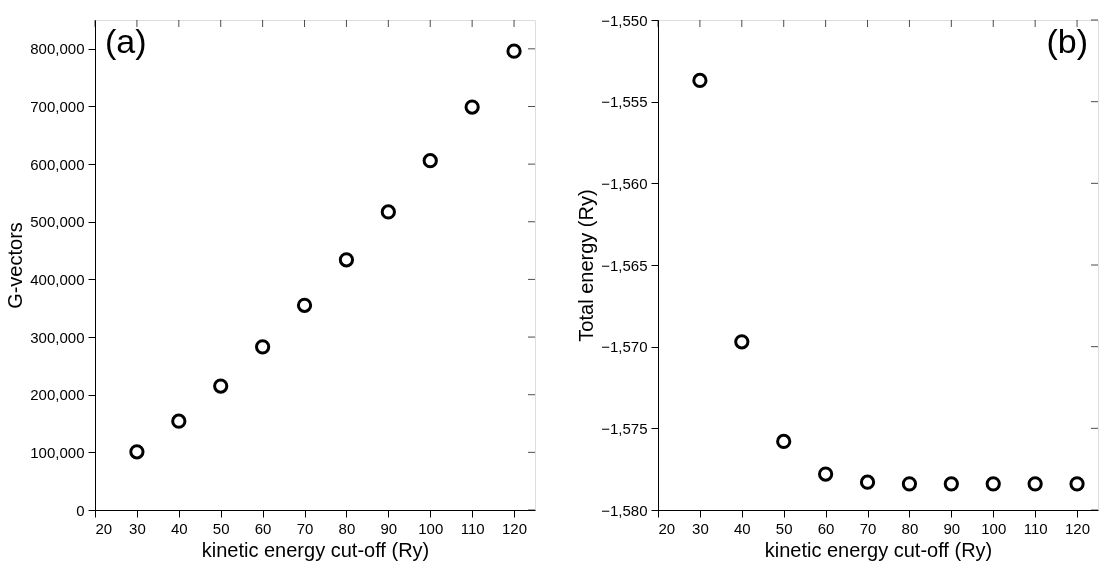  What do you see at coordinates (624, 265) in the screenshot?
I see `y-tick-label: −1,565` at bounding box center [624, 265].